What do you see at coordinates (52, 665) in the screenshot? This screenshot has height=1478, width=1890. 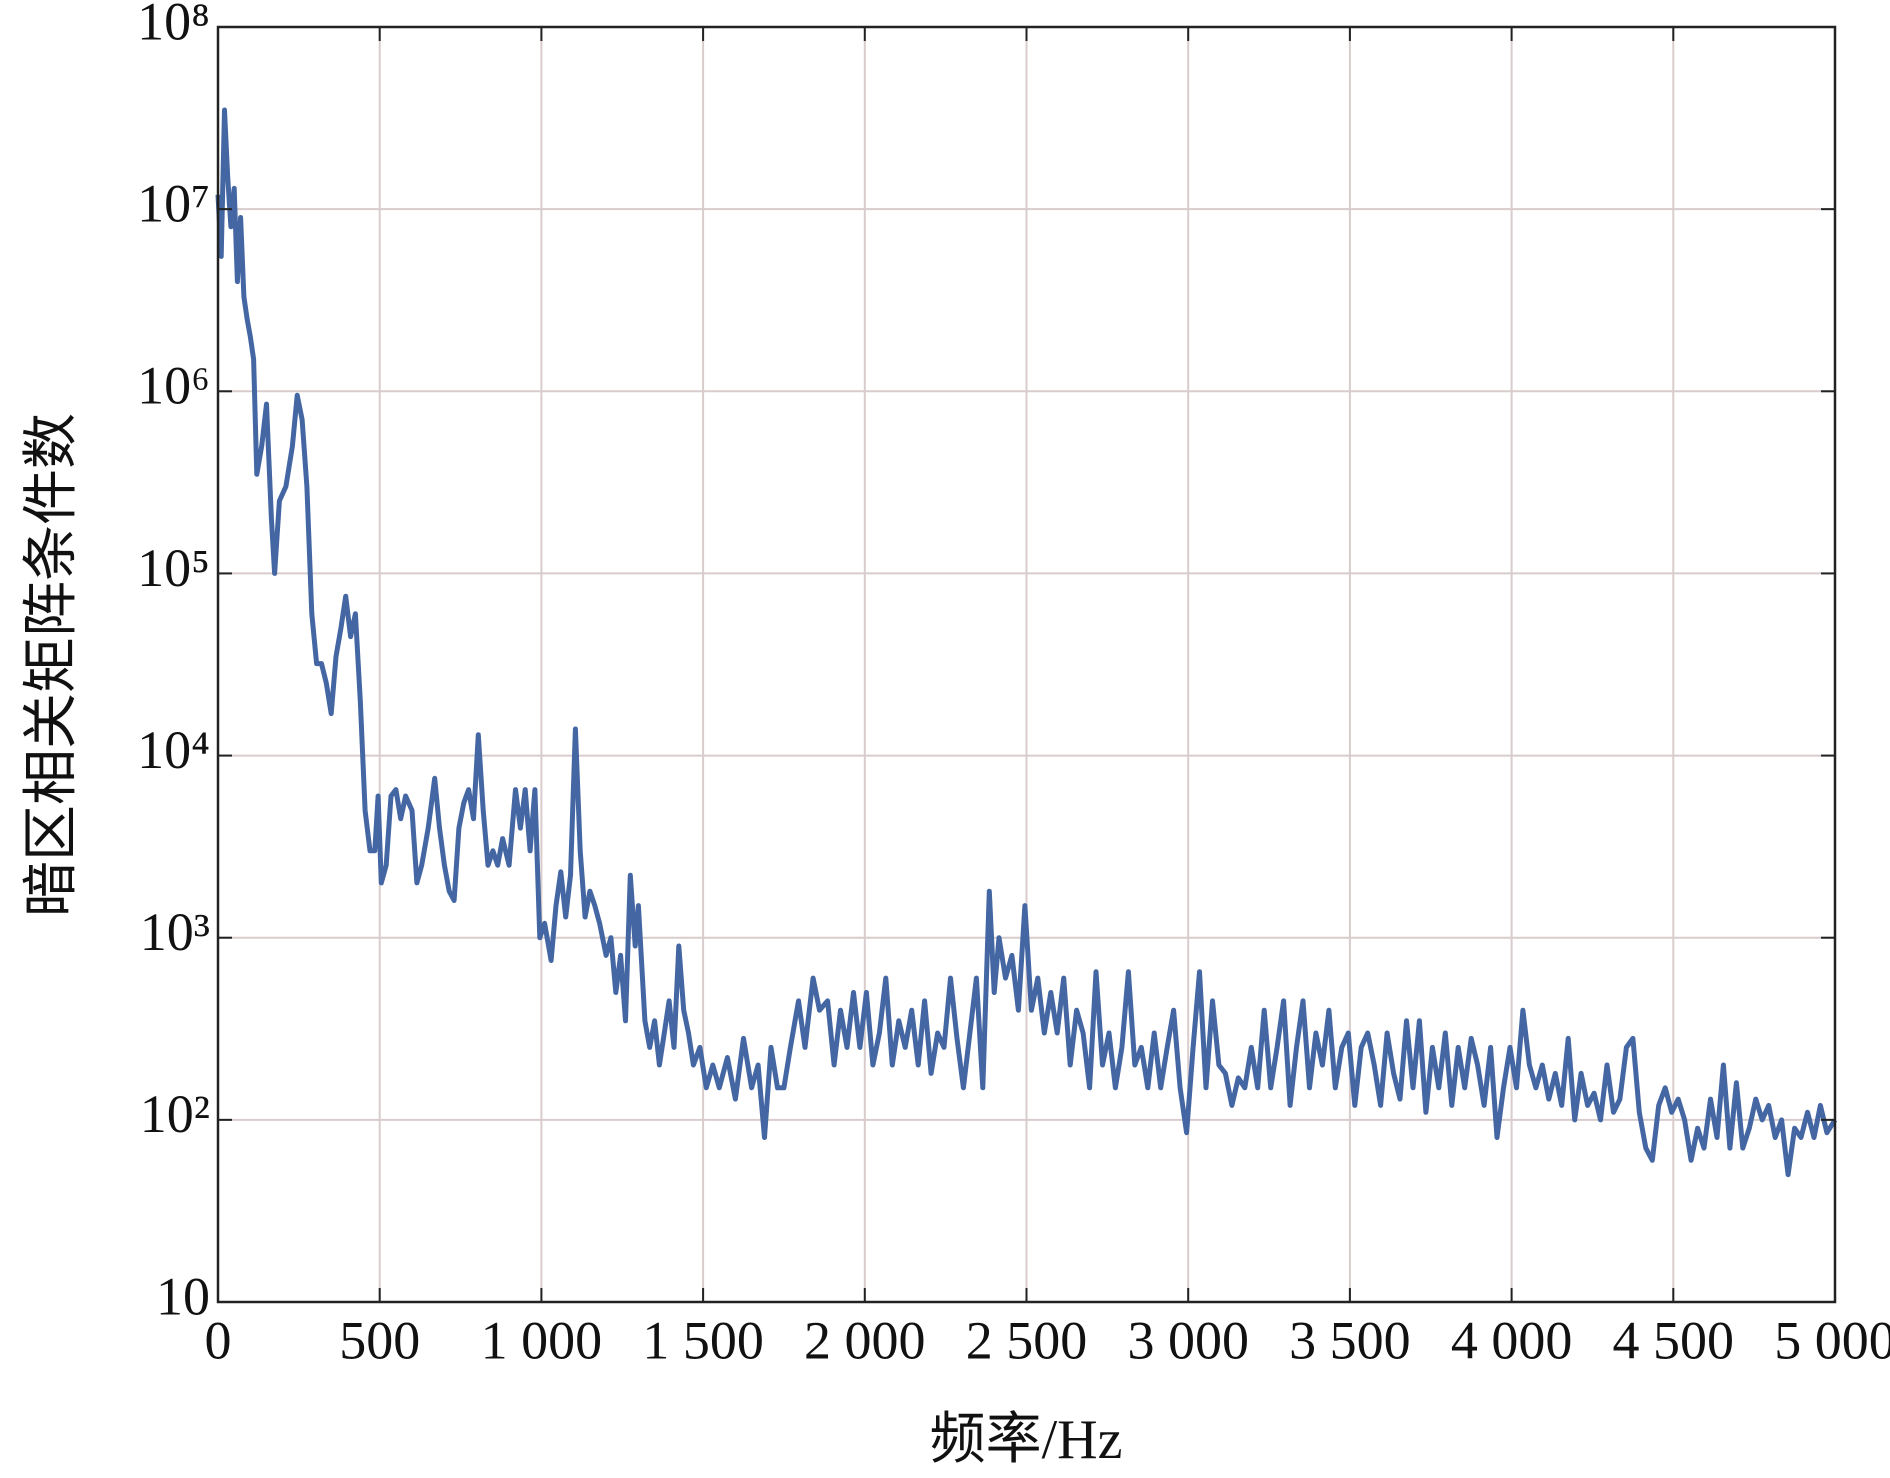 I see `y-axis-label: 暗区相关矩阵条件数` at bounding box center [52, 665].